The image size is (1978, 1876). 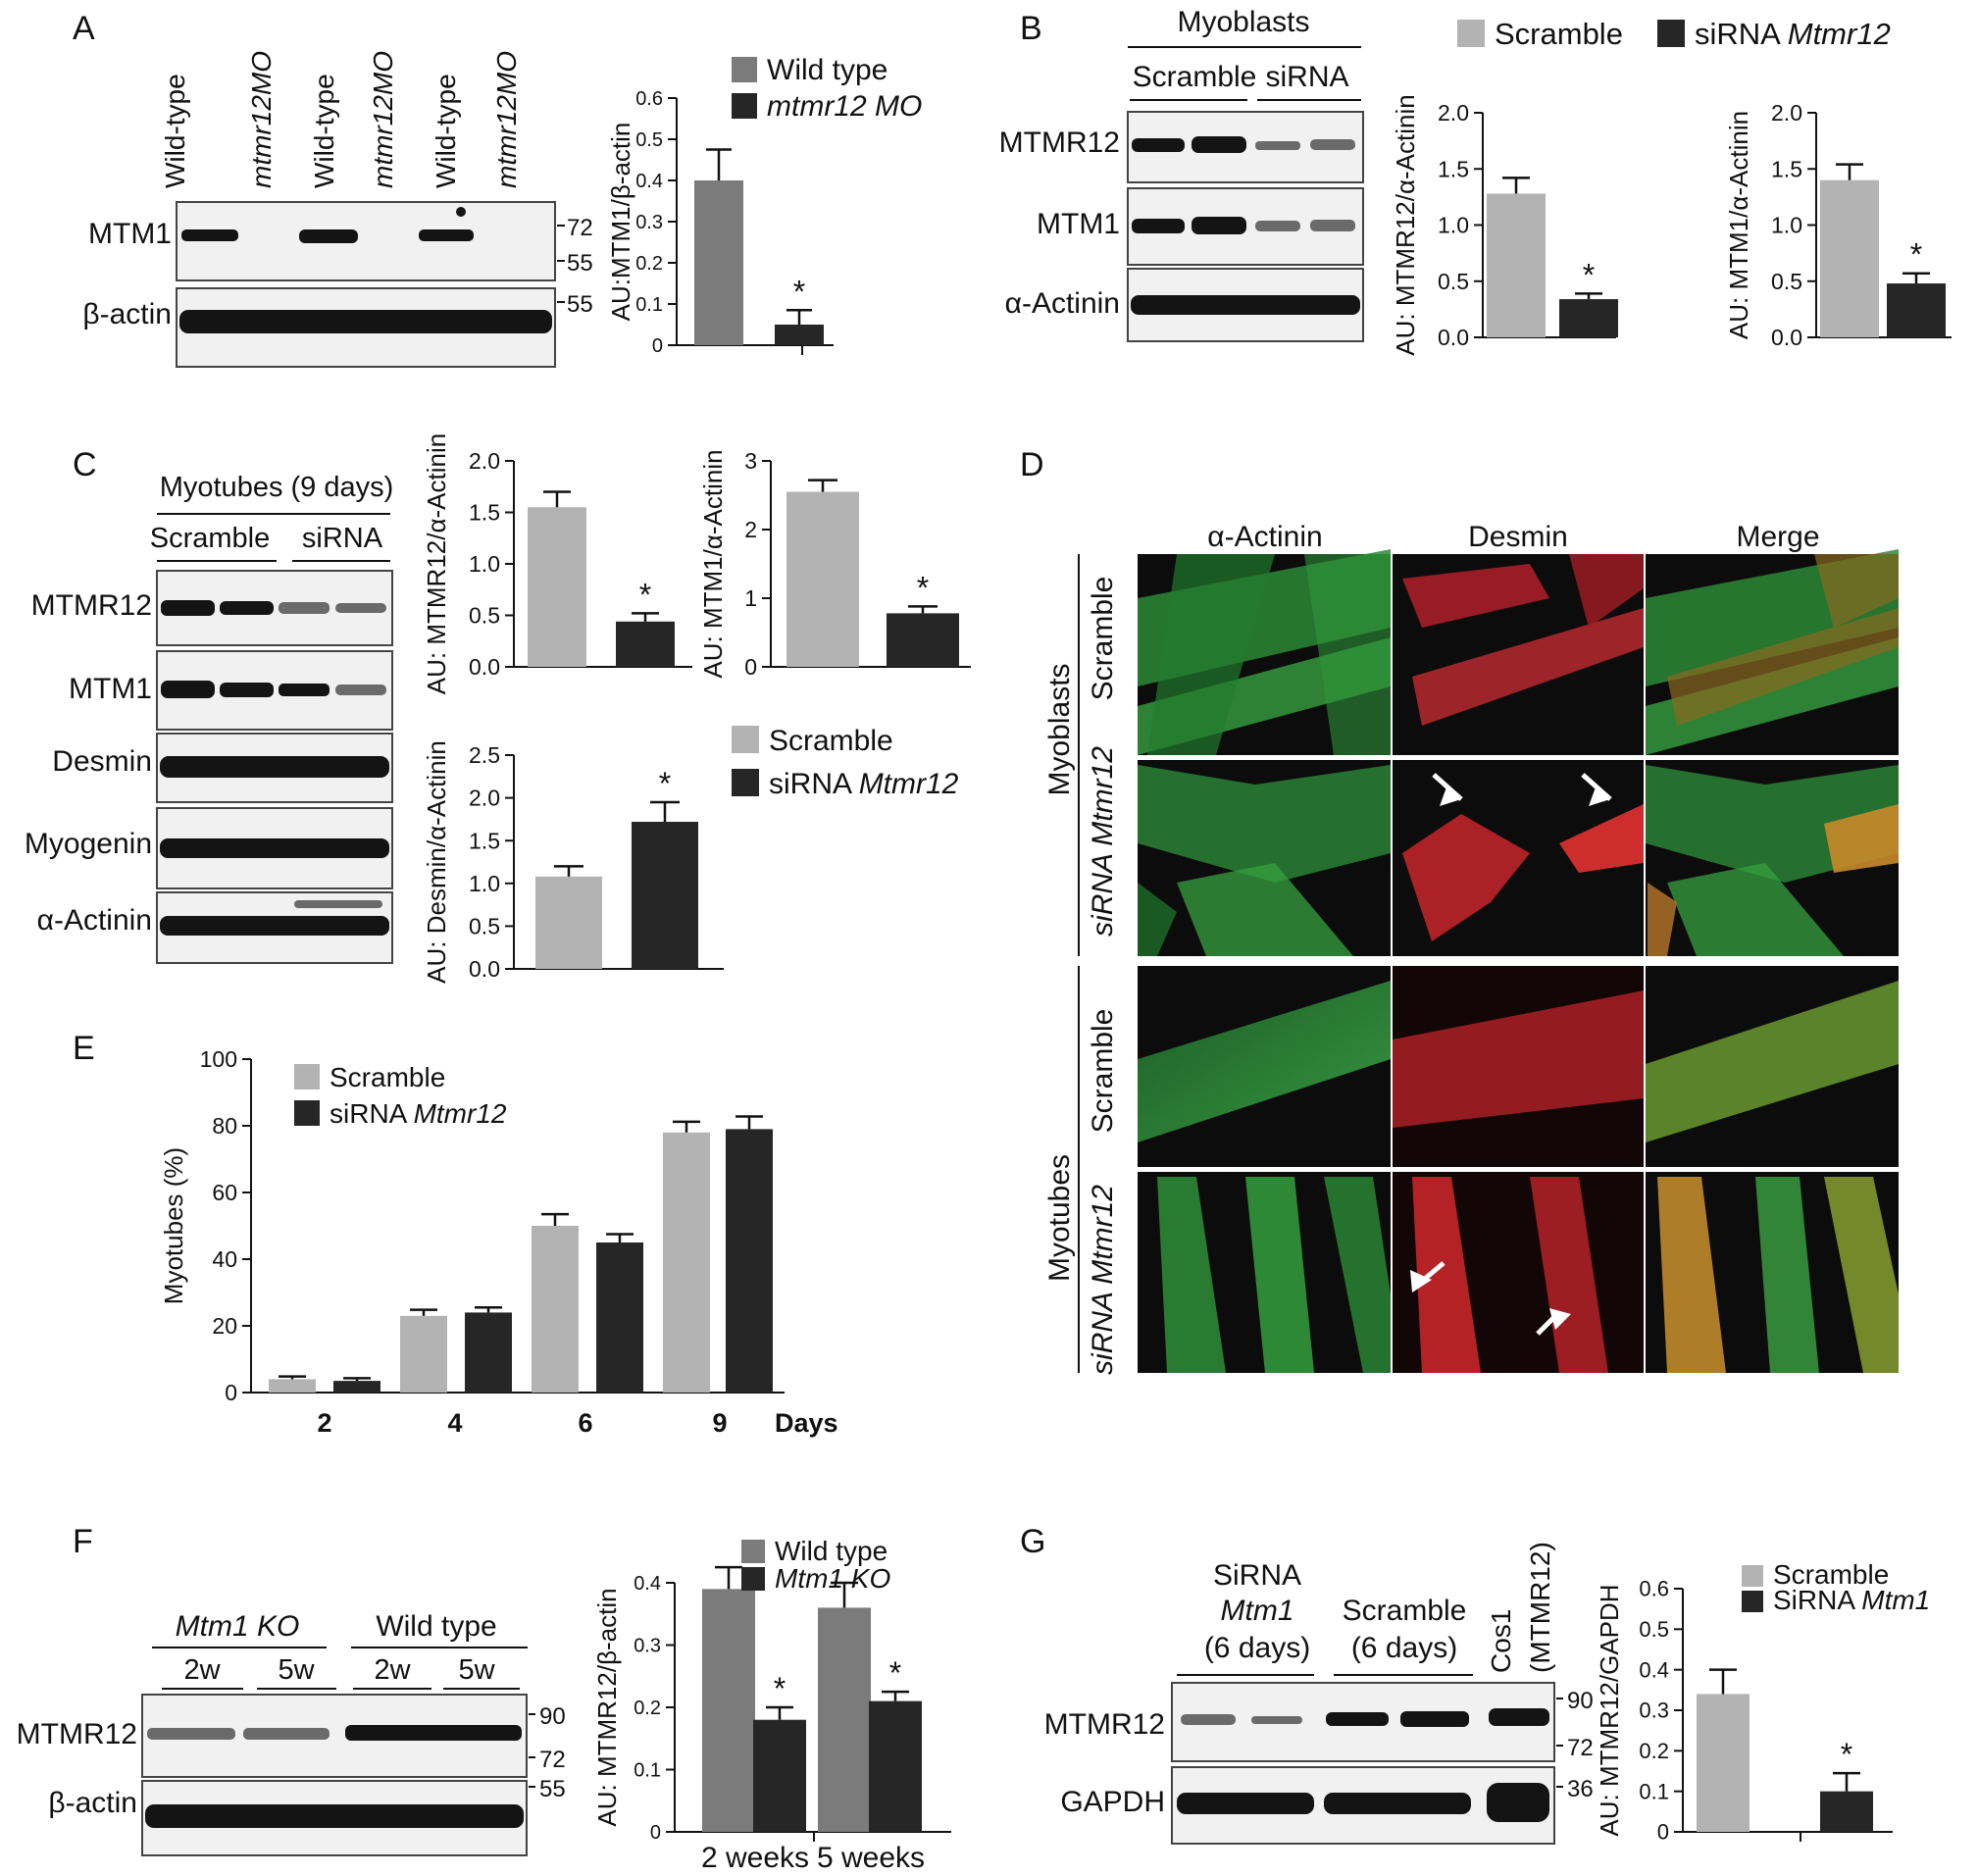 What do you see at coordinates (552, 1716) in the screenshot?
I see `mw-marker: 90` at bounding box center [552, 1716].